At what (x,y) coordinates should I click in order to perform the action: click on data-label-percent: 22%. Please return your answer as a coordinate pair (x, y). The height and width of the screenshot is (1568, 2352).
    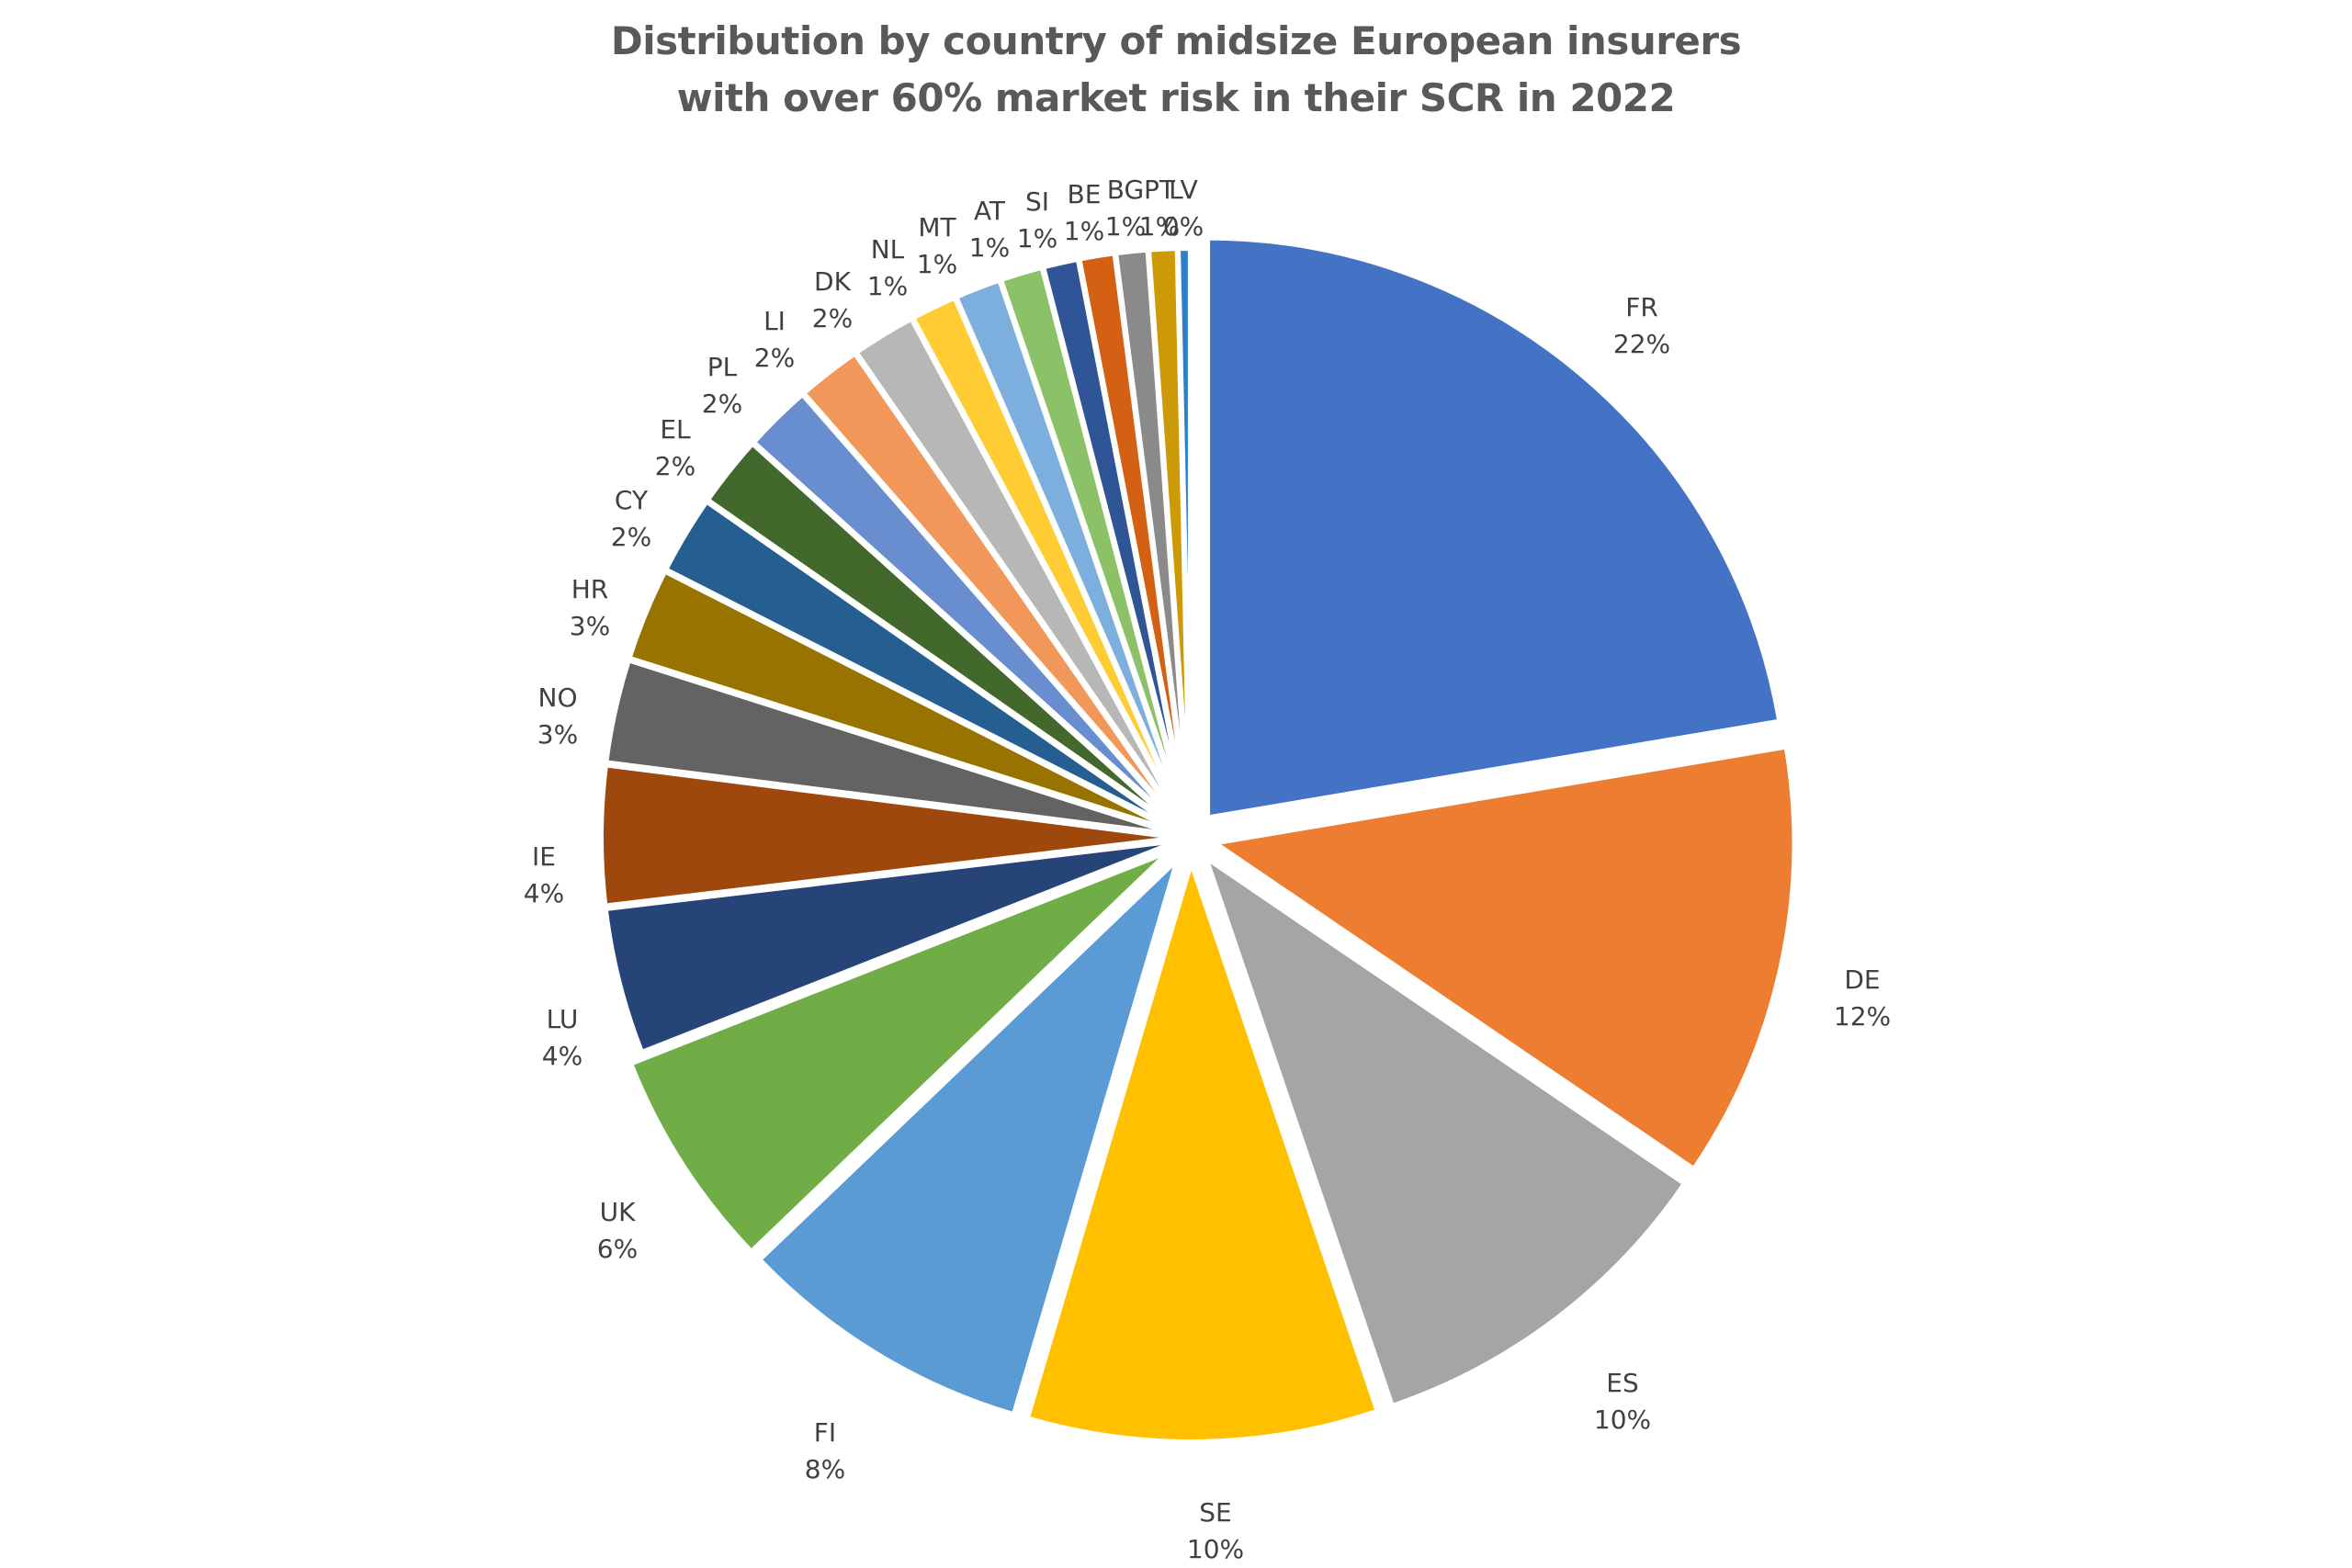
    Looking at the image, I should click on (1641, 344).